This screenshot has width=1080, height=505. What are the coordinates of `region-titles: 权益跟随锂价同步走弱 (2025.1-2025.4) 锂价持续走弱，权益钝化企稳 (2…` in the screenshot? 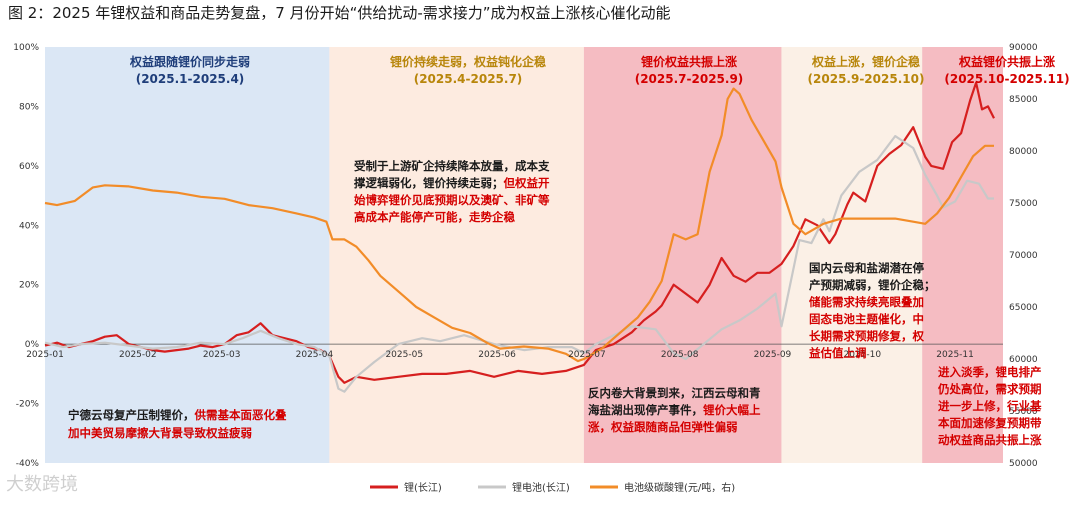 It's located at (599, 70).